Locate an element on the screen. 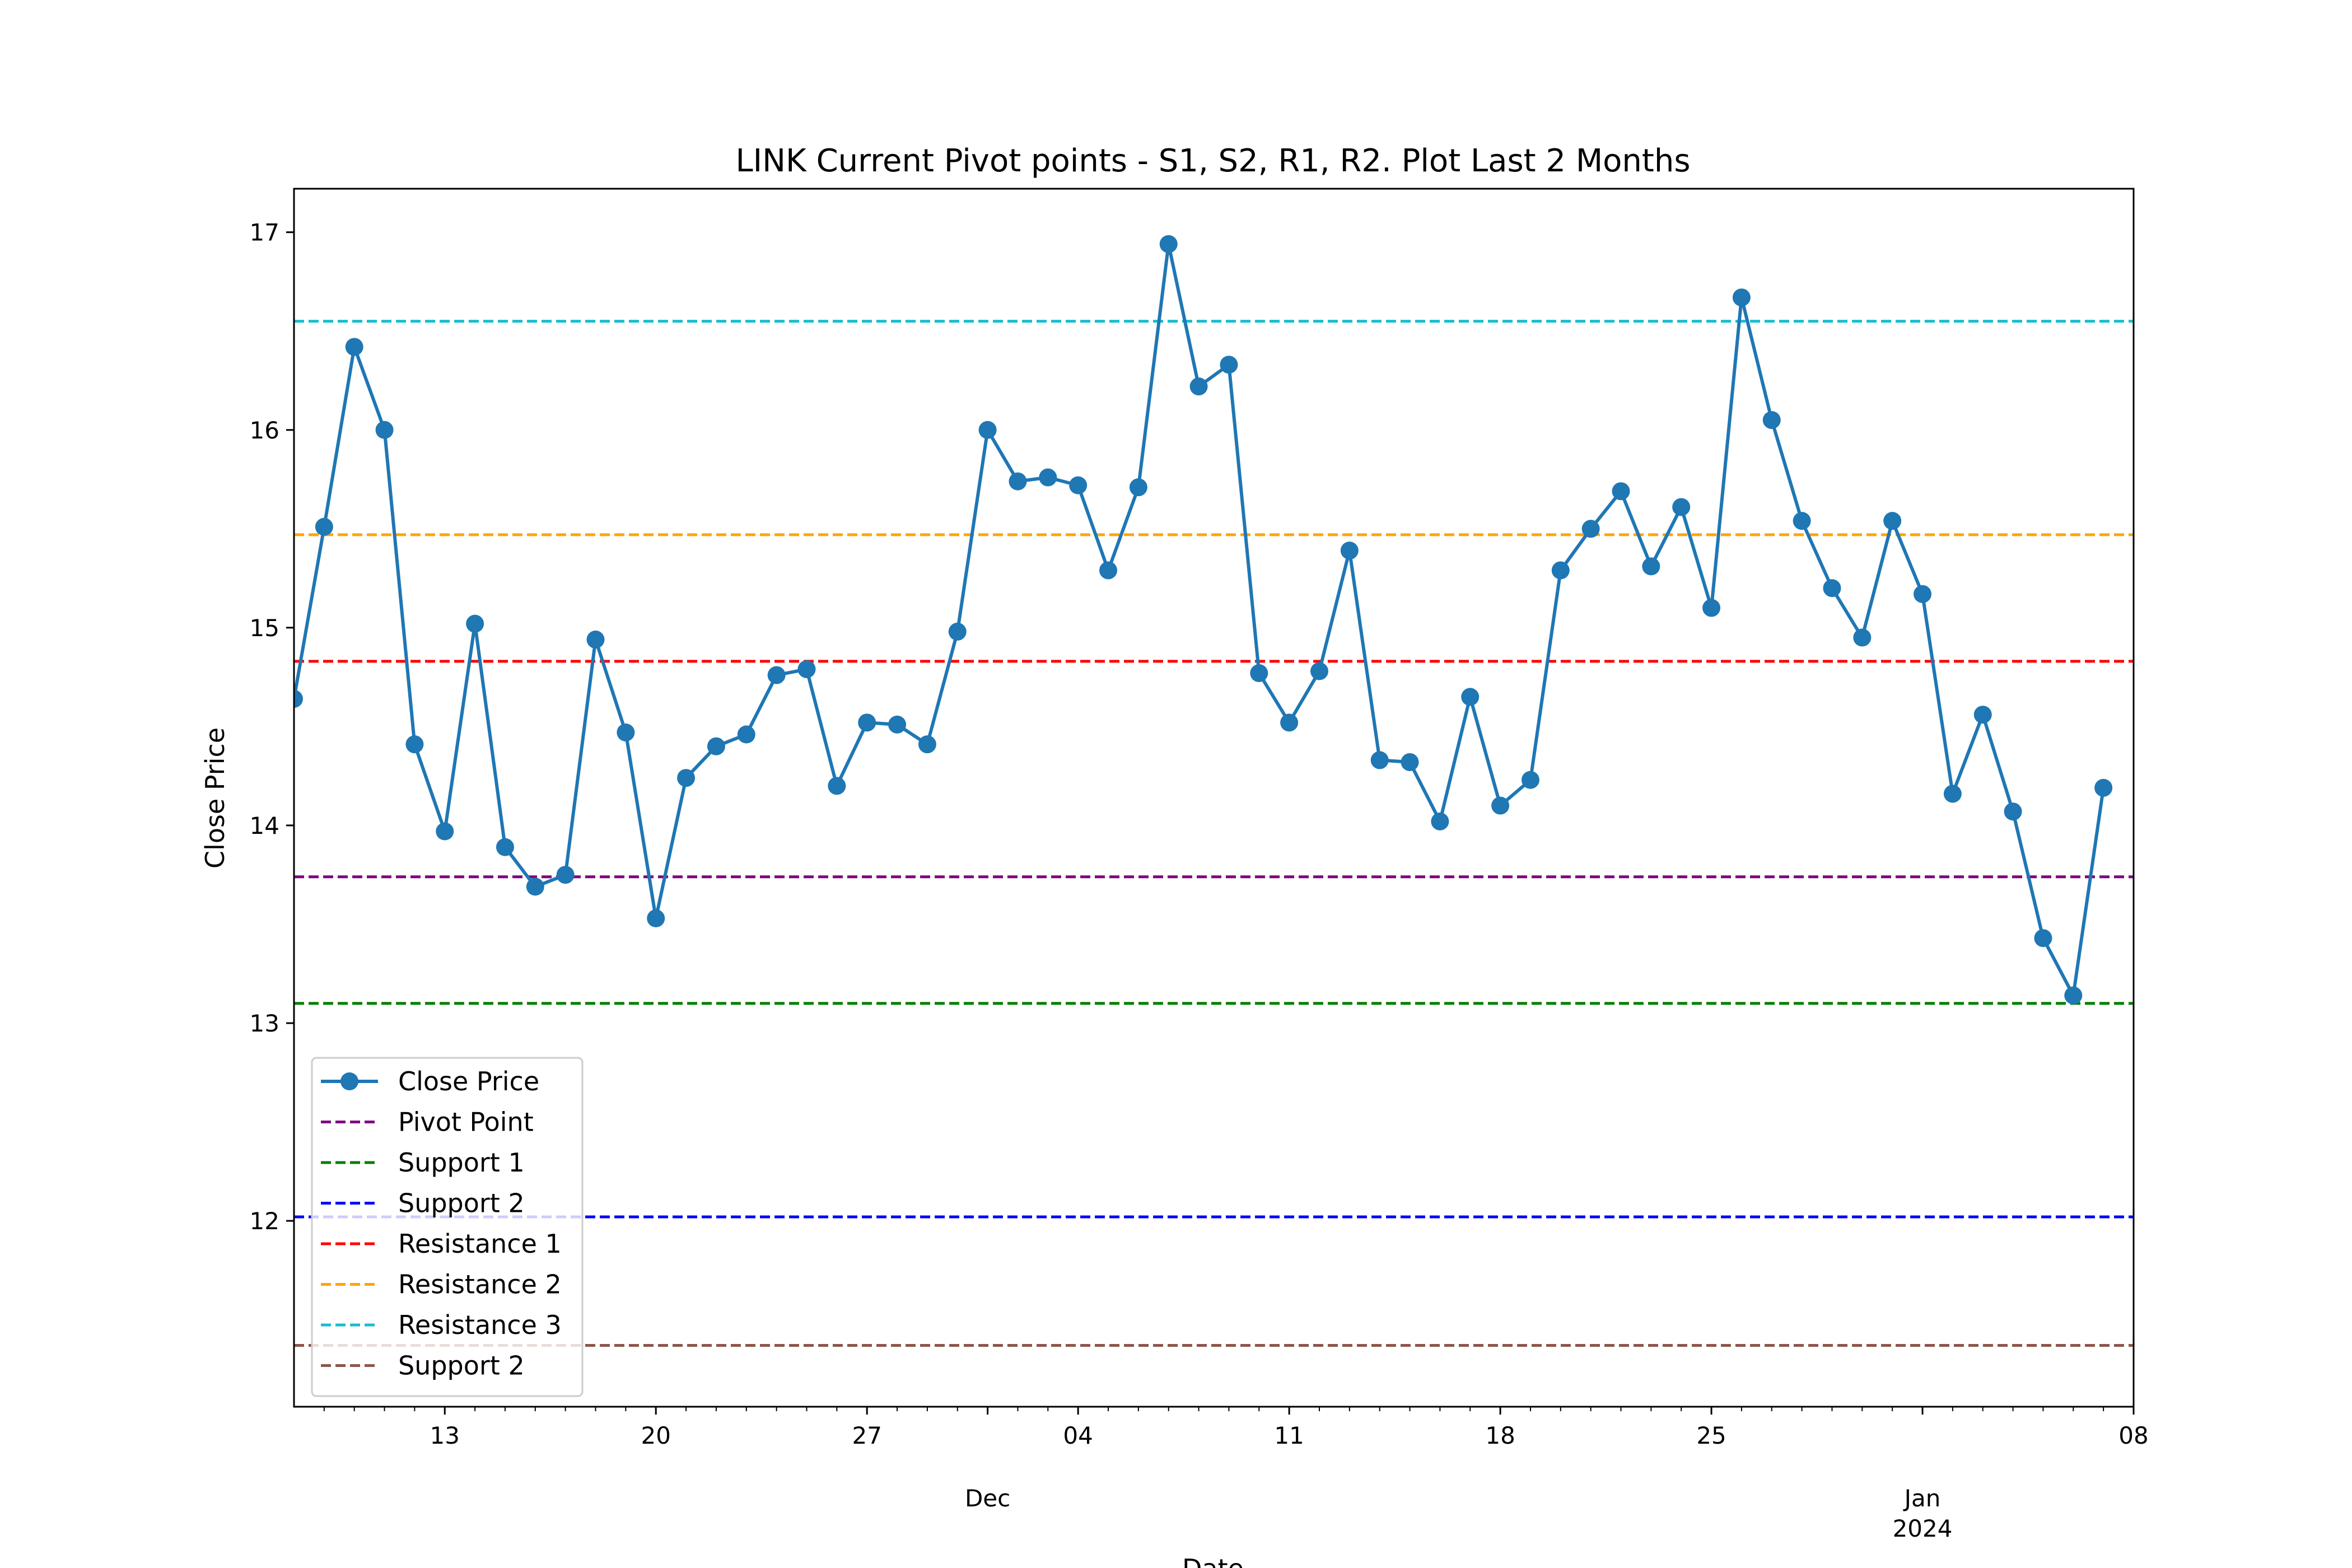  legend-entry-3: Support 1 is located at coordinates (423, 1163).